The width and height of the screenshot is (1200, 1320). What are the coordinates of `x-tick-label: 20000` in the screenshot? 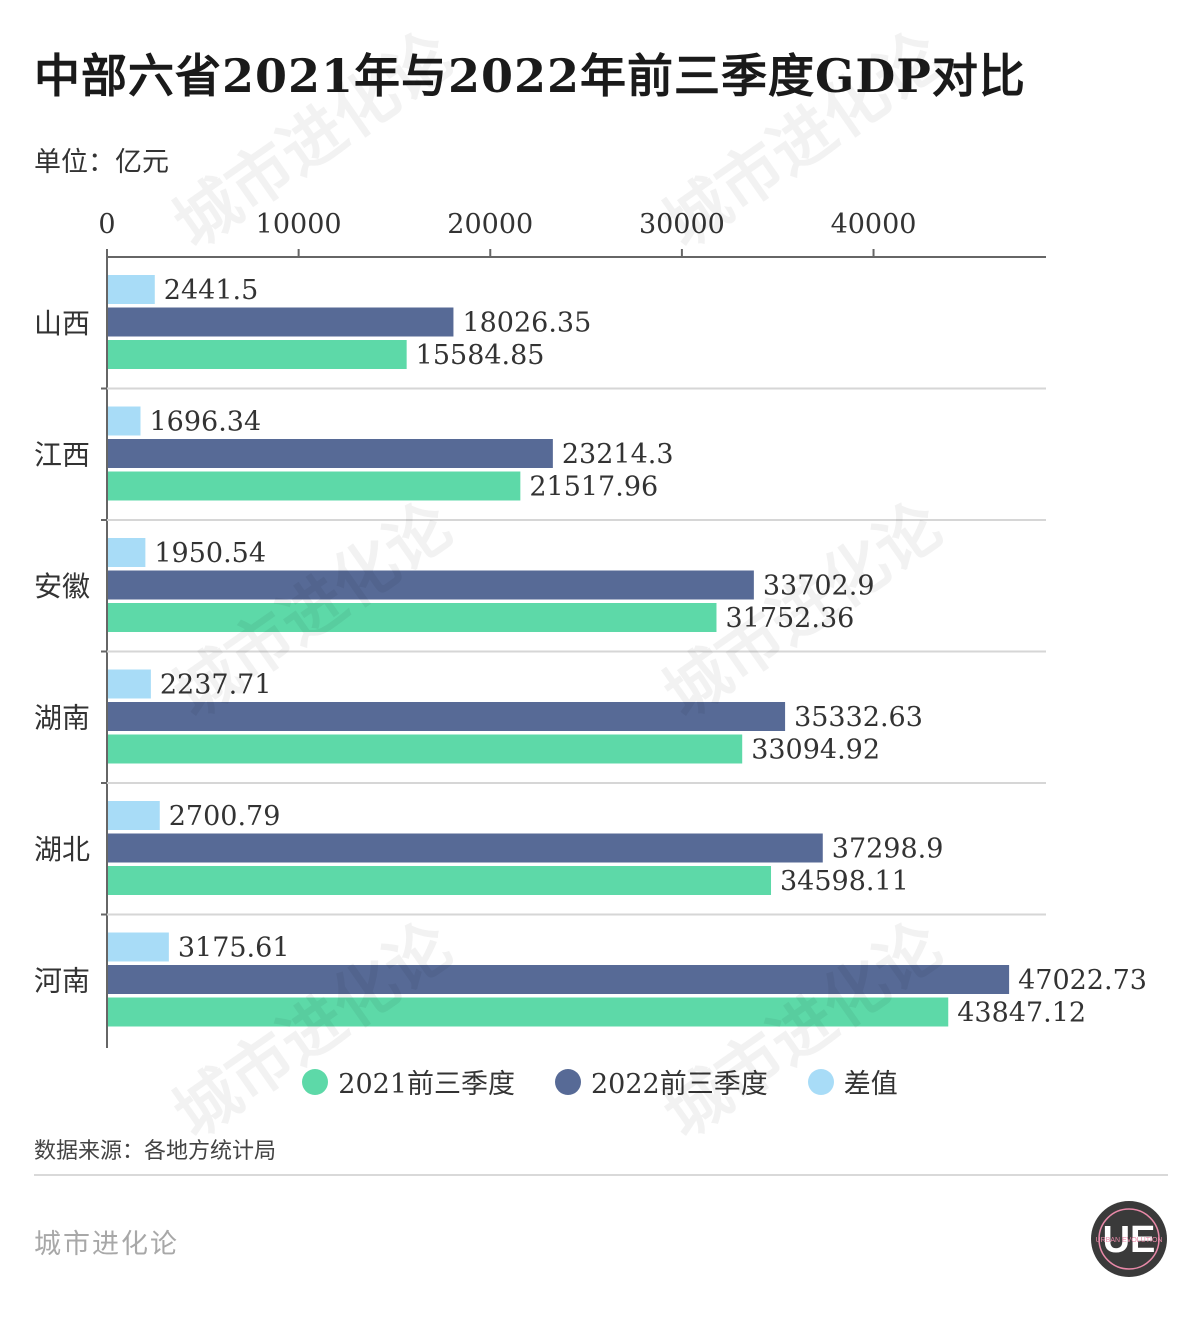 It's located at (490, 224).